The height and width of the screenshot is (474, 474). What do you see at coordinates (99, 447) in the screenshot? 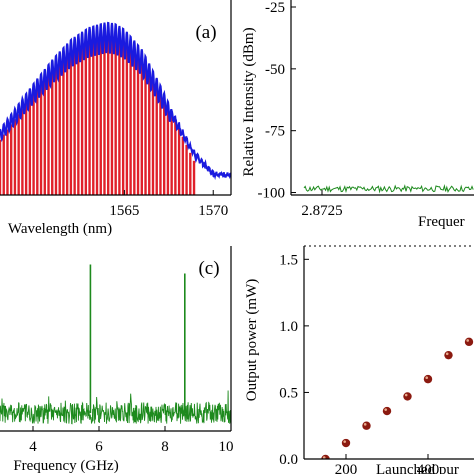
I see `x-tick-label: 6` at bounding box center [99, 447].